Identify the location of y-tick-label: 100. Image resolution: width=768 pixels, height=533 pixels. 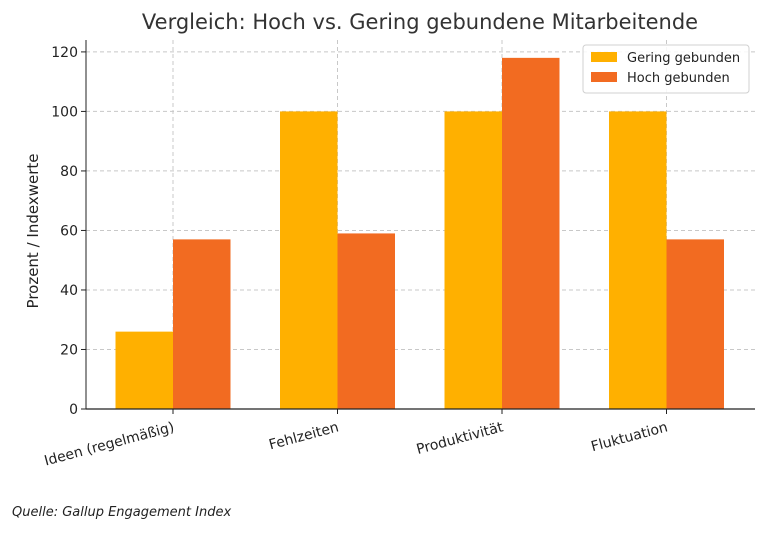
(64, 112).